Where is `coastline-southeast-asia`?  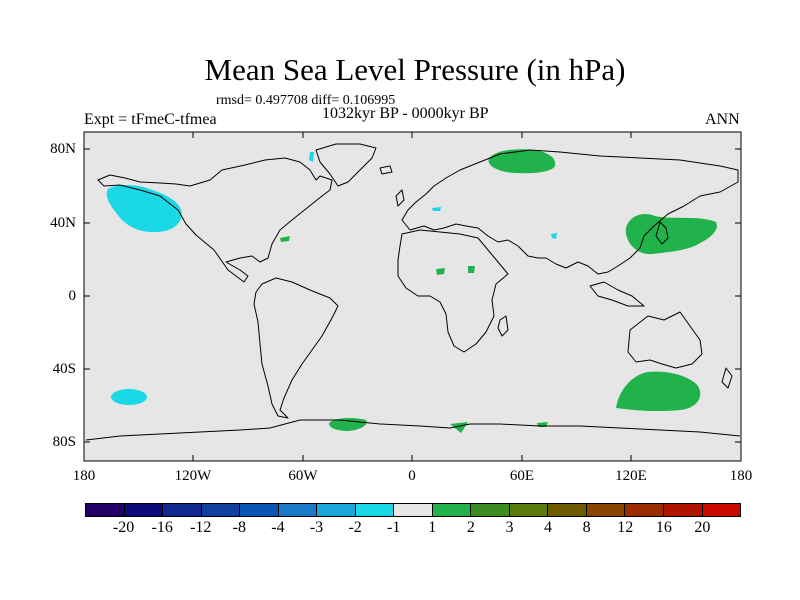
coastline-southeast-asia is located at coordinates (617, 294).